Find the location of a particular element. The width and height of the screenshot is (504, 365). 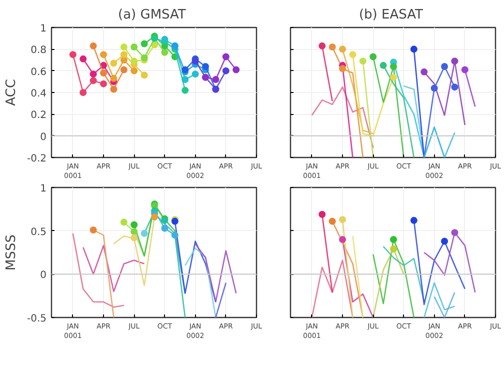

y-tick-label: 0.5 is located at coordinates (38, 232).